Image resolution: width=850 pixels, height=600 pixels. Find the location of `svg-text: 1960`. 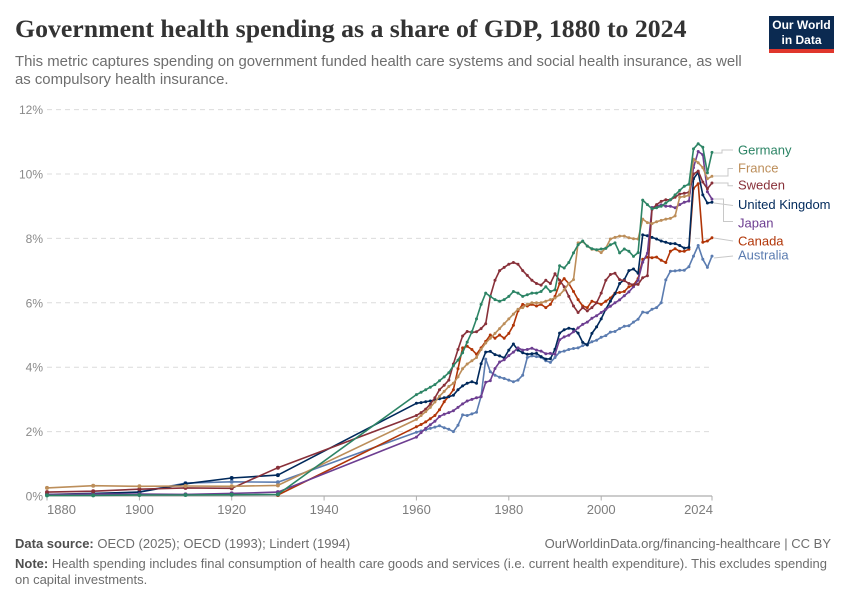

svg-text: 1960 is located at coordinates (416, 509).